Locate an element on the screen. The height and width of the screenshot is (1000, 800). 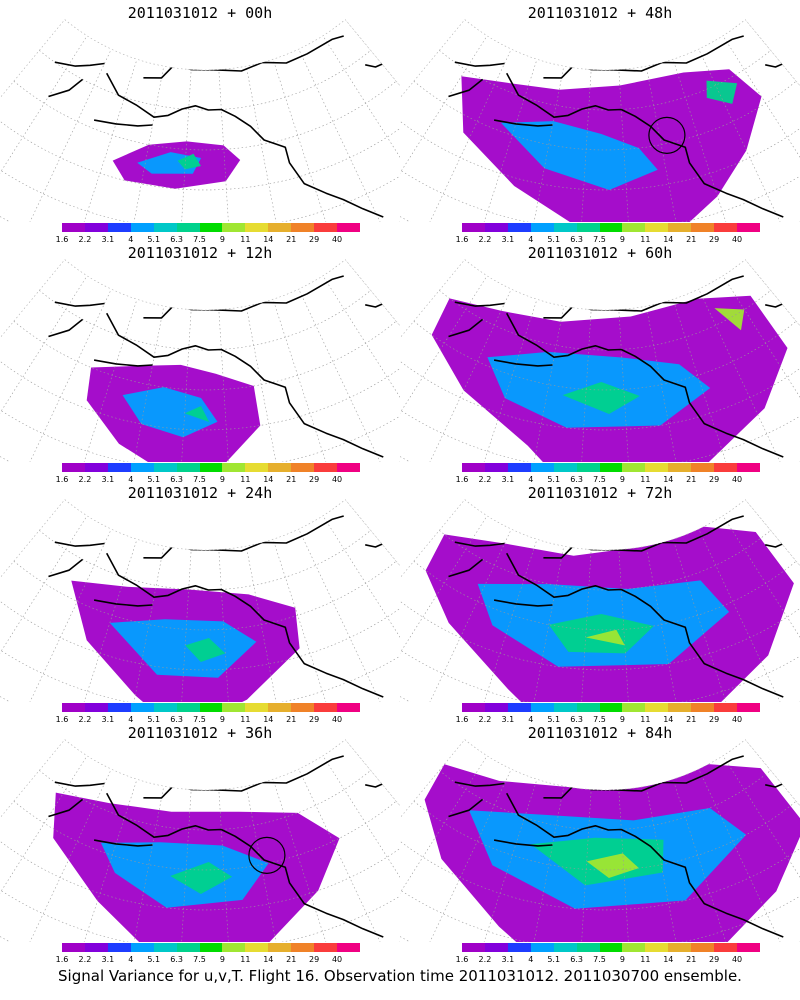
colorbar-tick-label: 29 is located at coordinates (714, 479).